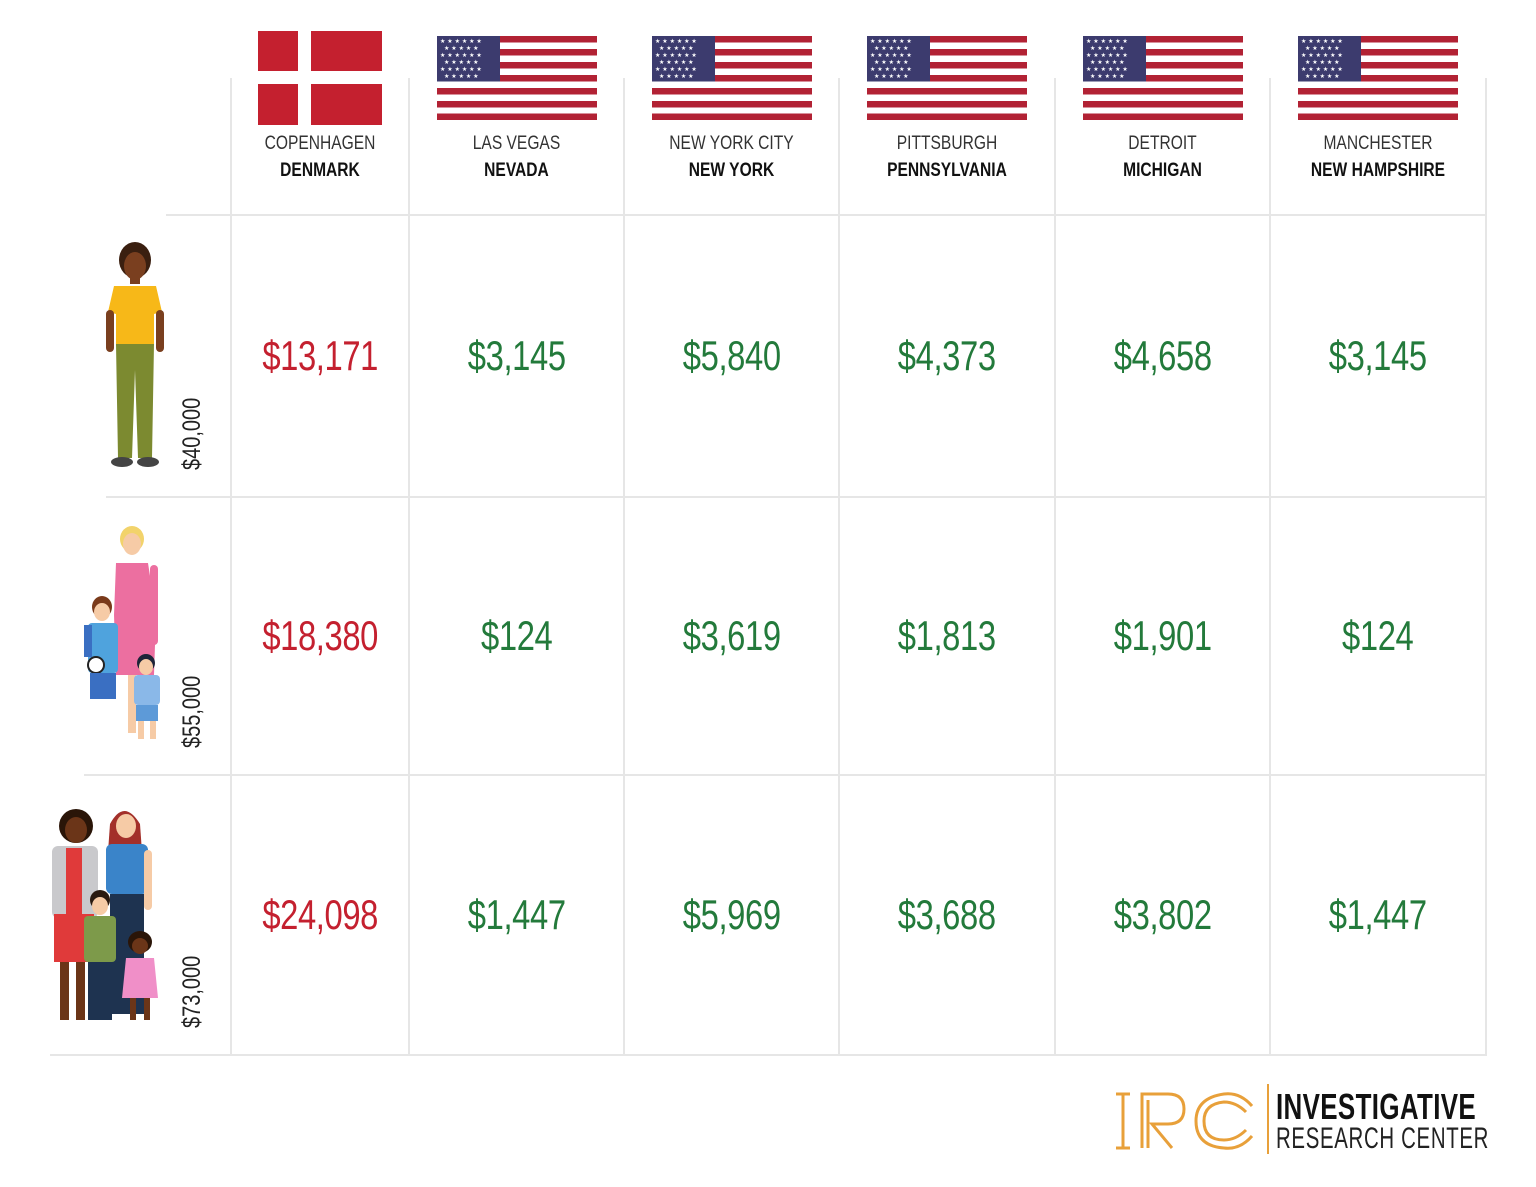 The height and width of the screenshot is (1187, 1536). Describe the element at coordinates (192, 711) in the screenshot. I see `income-label: $55,000` at that location.